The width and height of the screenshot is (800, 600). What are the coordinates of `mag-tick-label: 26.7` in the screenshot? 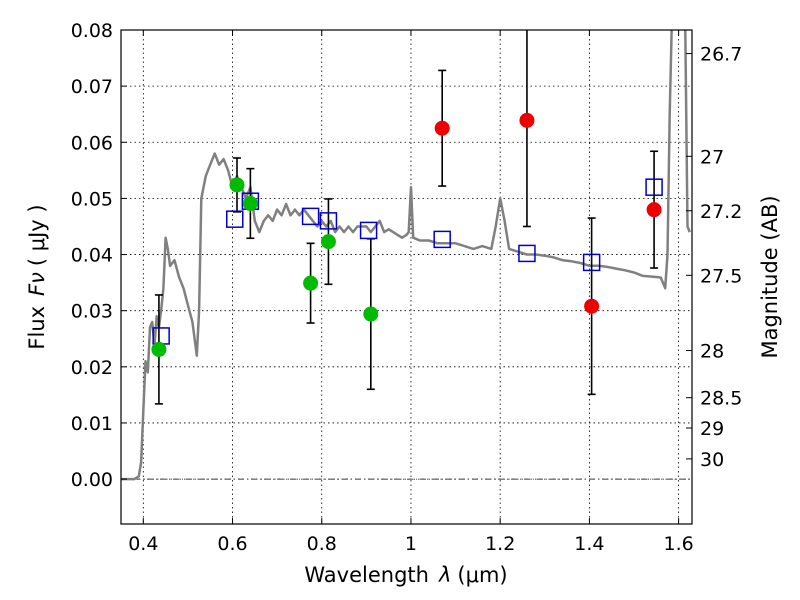 It's located at (721, 55).